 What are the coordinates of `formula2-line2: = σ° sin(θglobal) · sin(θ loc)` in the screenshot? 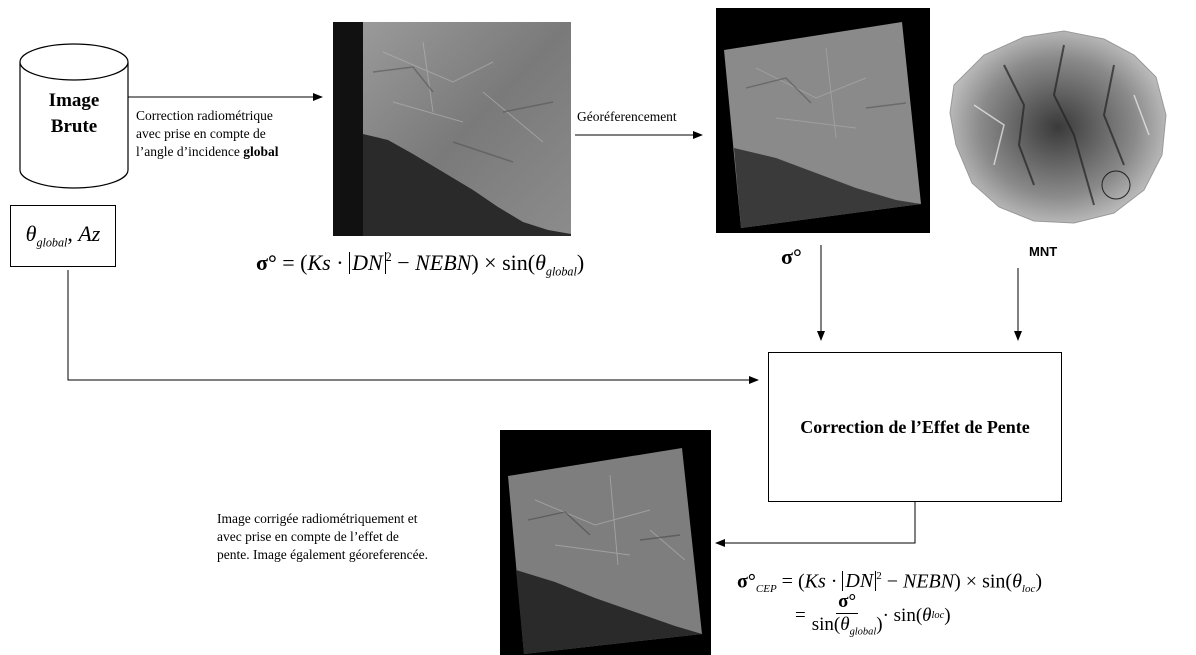 It's located at (873, 615).